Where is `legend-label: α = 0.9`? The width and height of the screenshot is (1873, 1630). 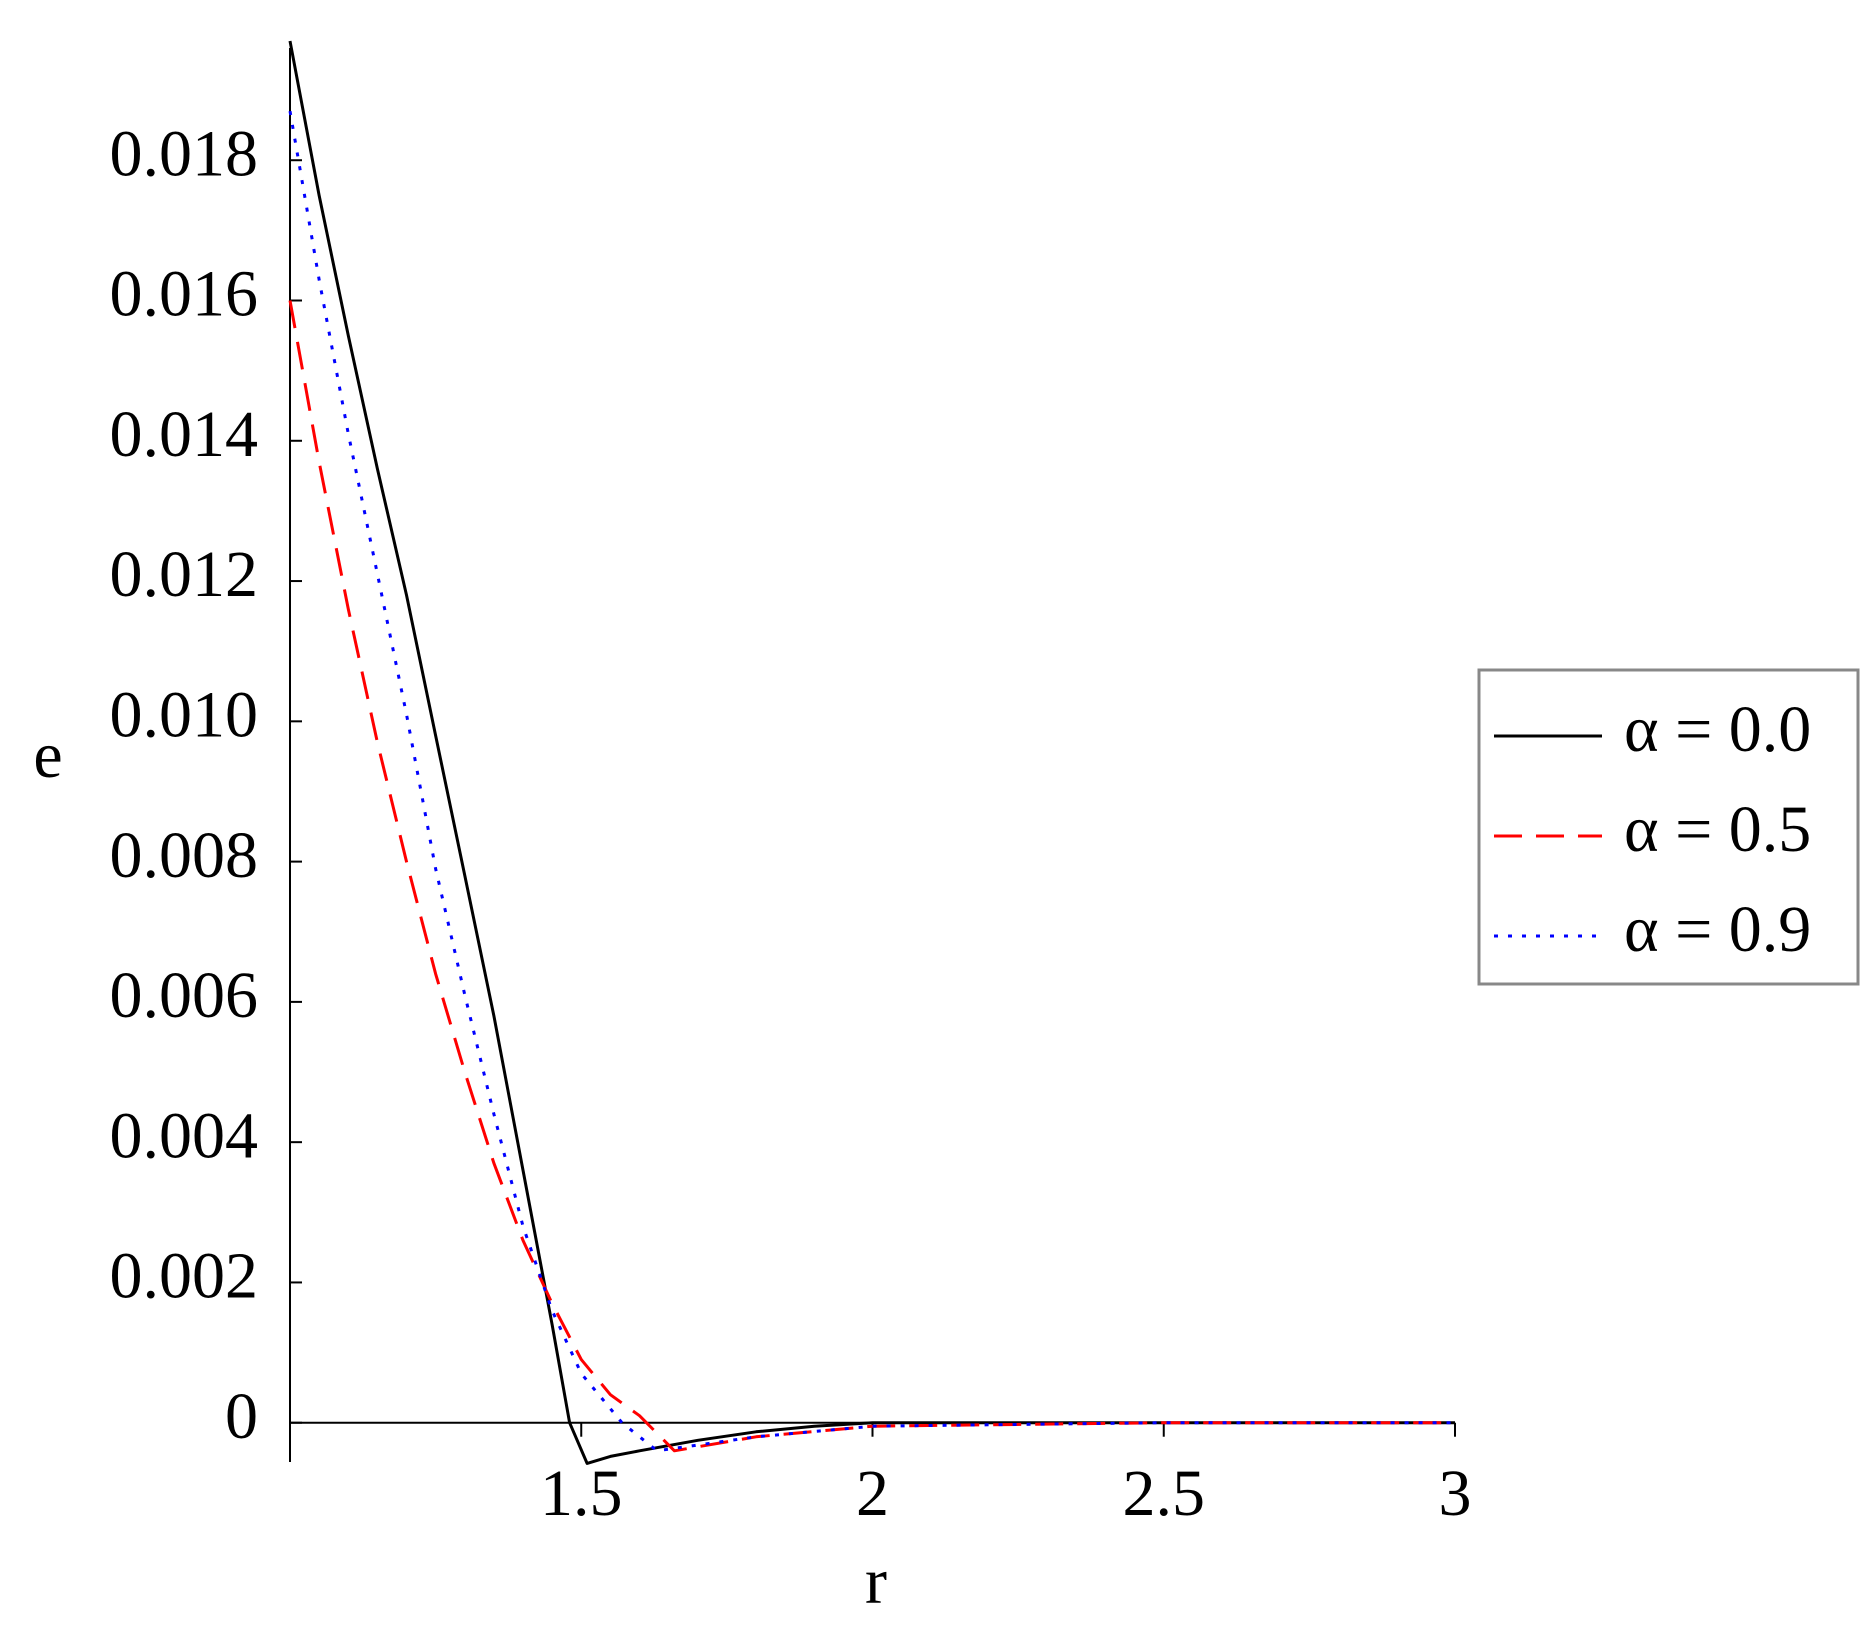 legend-label: α = 0.9 is located at coordinates (1717, 929).